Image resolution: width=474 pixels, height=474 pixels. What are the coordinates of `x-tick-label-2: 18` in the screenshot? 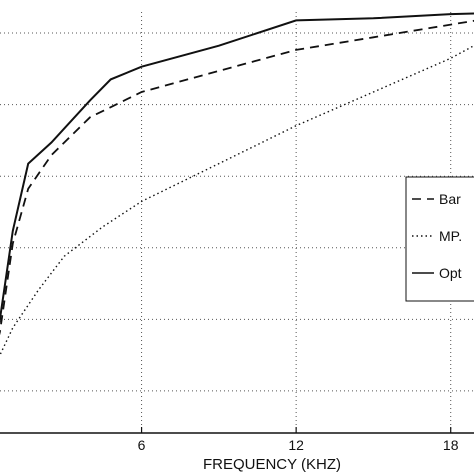 It's located at (451, 445).